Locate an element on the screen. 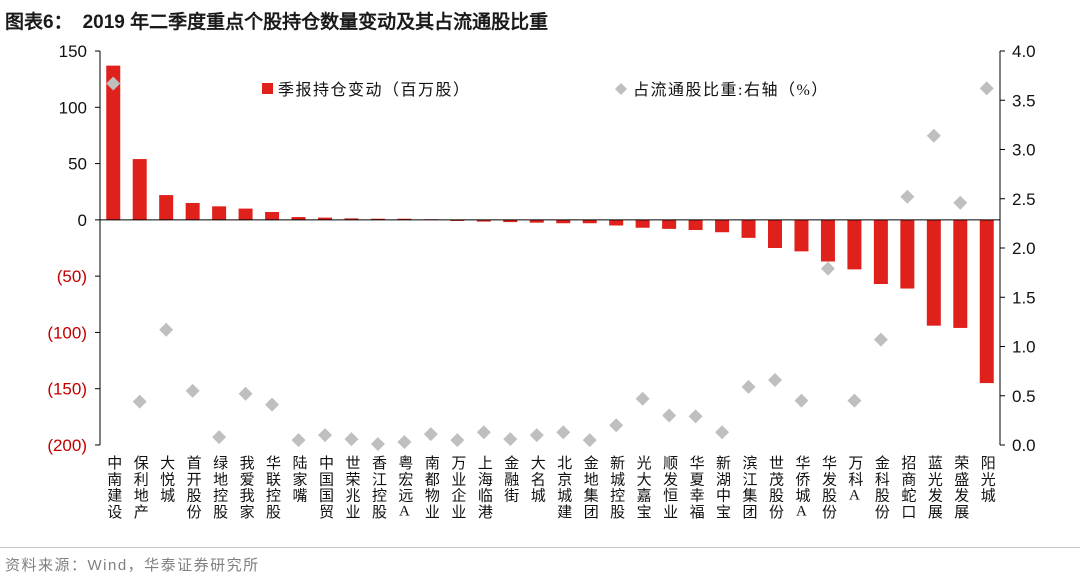  right-tick-label: 0.5 is located at coordinates (1024, 396).